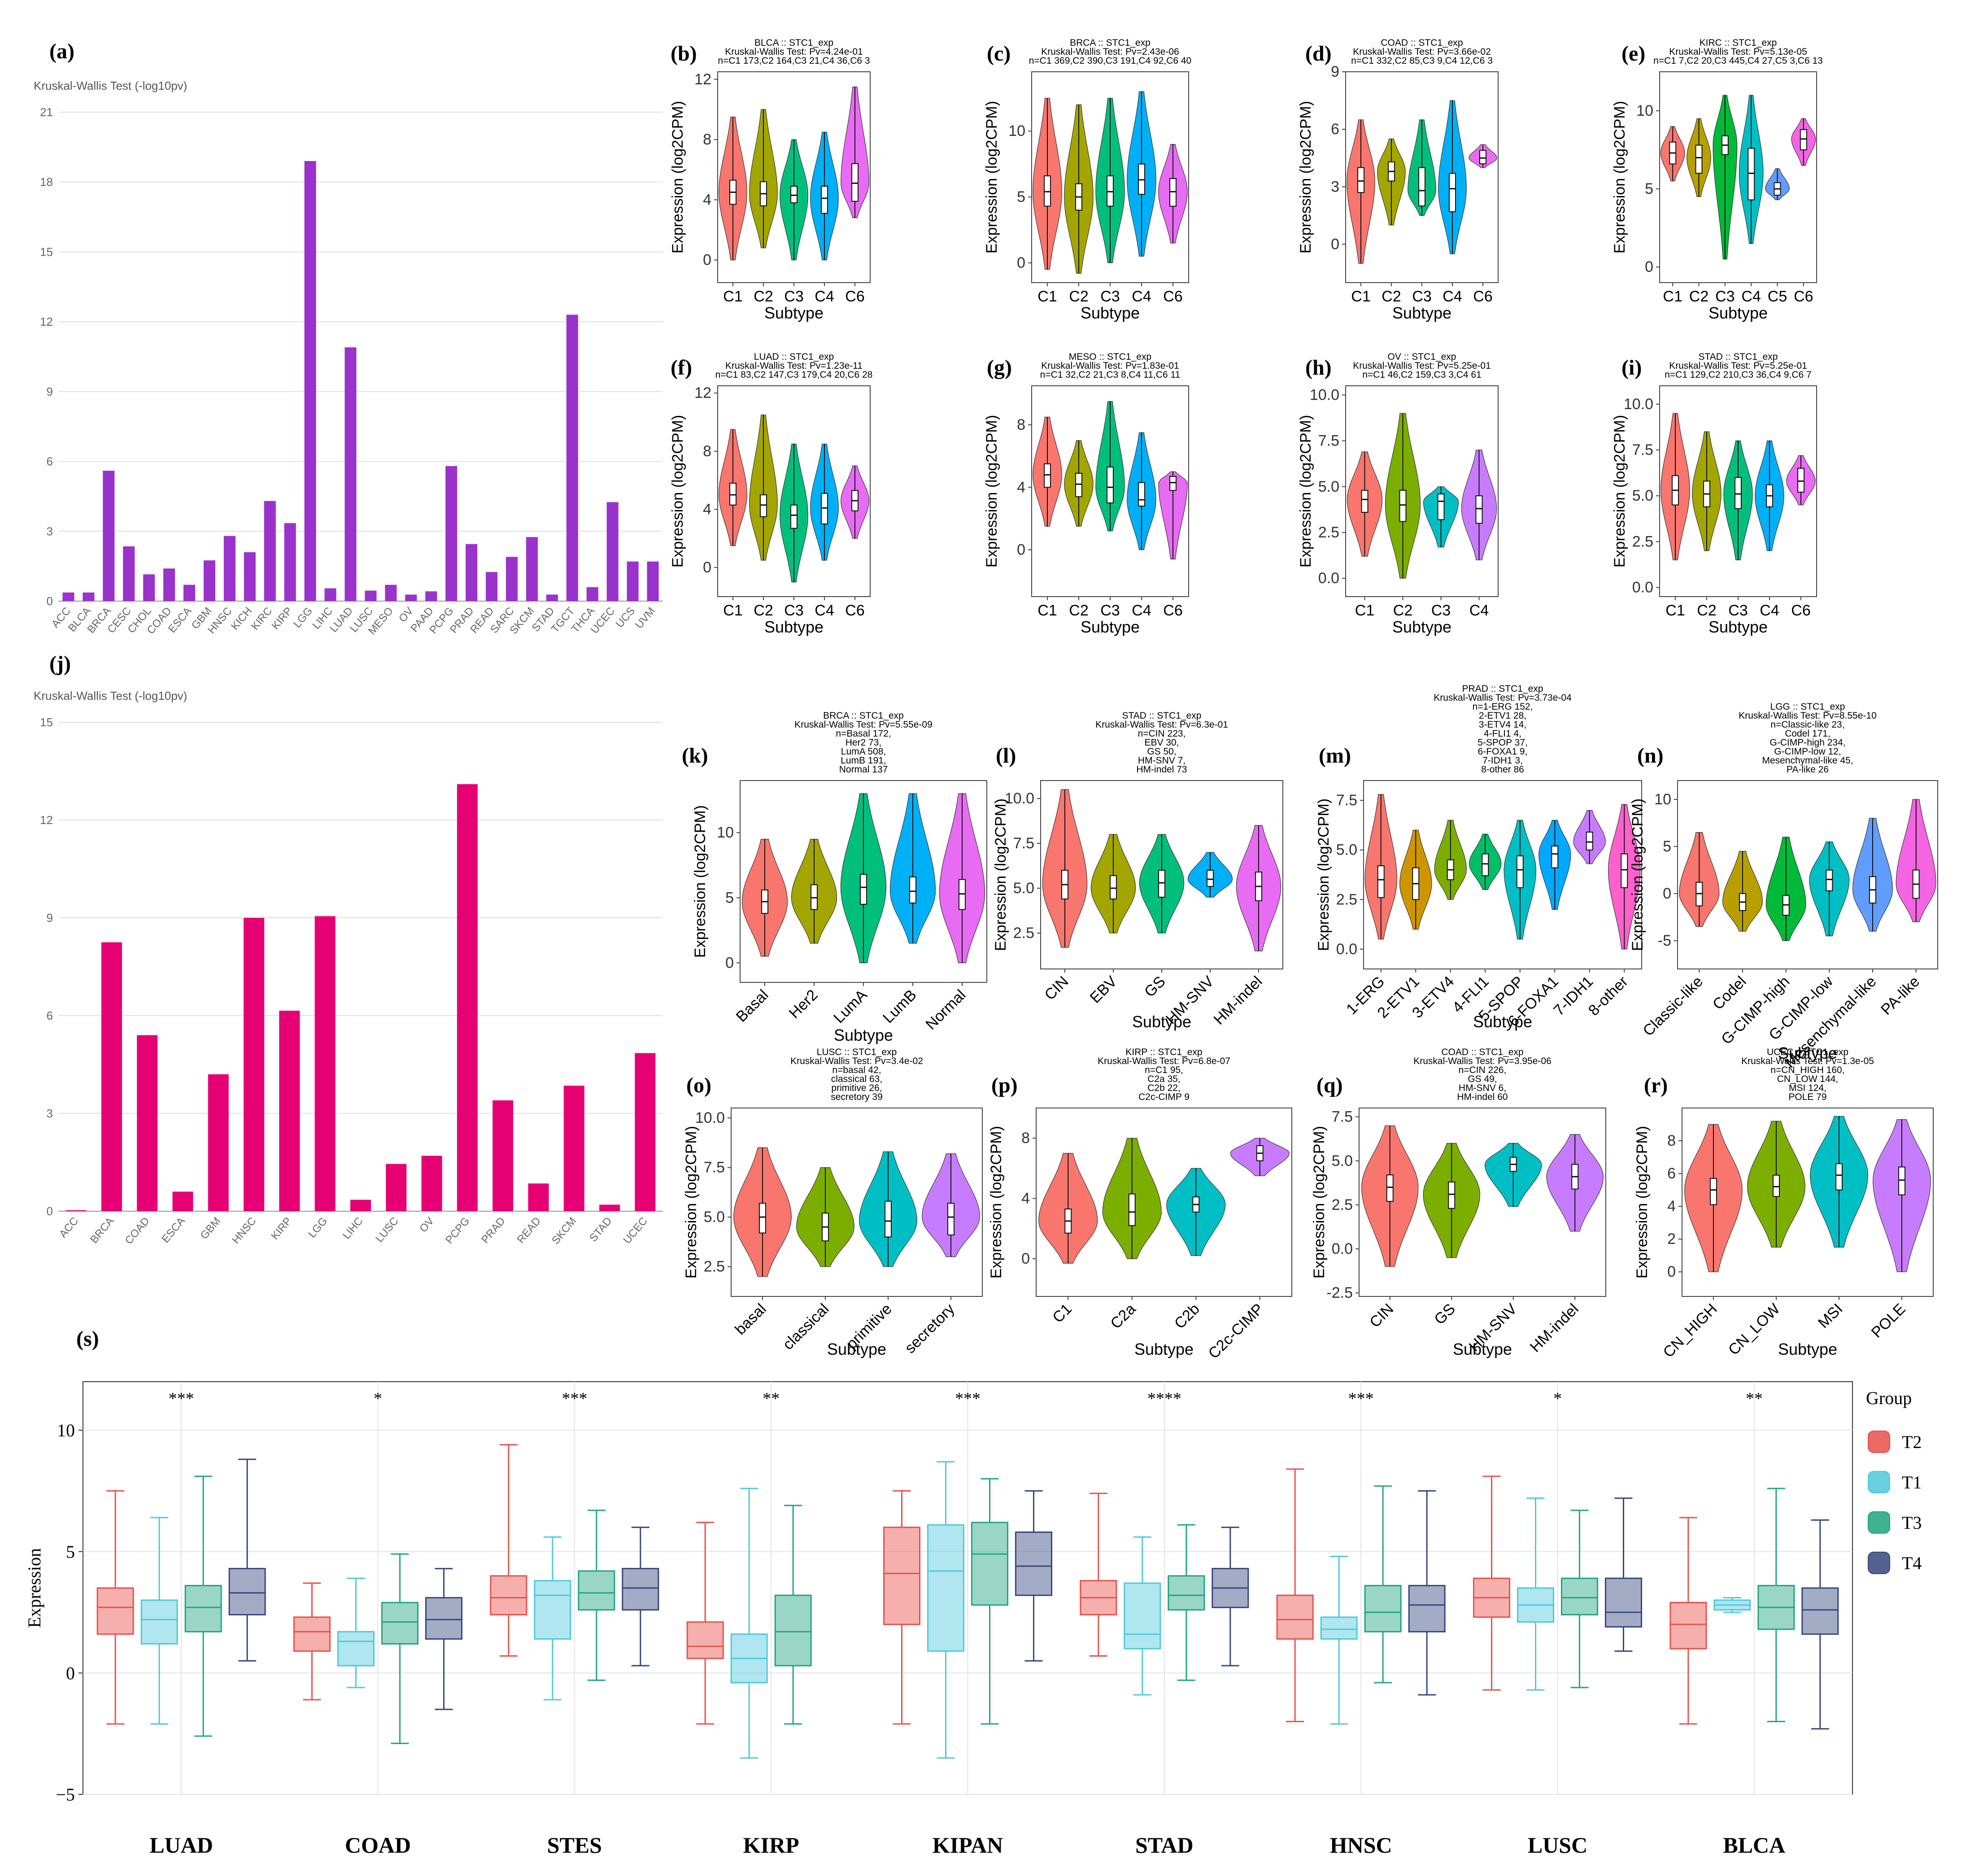  I want to click on chart-title: COAD :: STC1_exp, so click(1482, 1052).